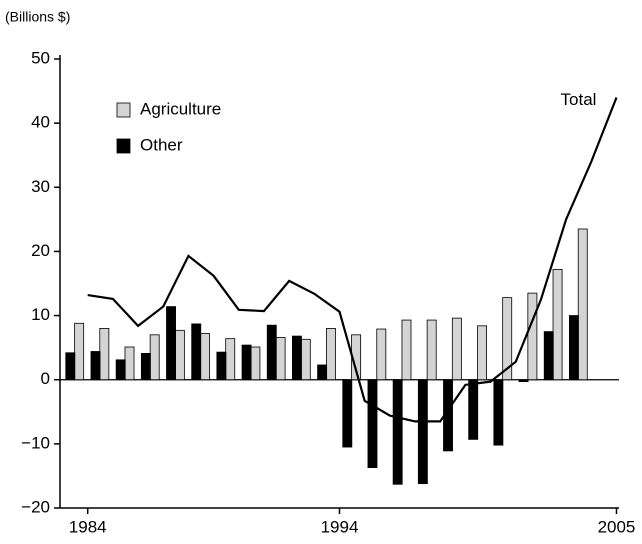 The image size is (642, 544). I want to click on y-axis-label: (Billions $), so click(37, 17).